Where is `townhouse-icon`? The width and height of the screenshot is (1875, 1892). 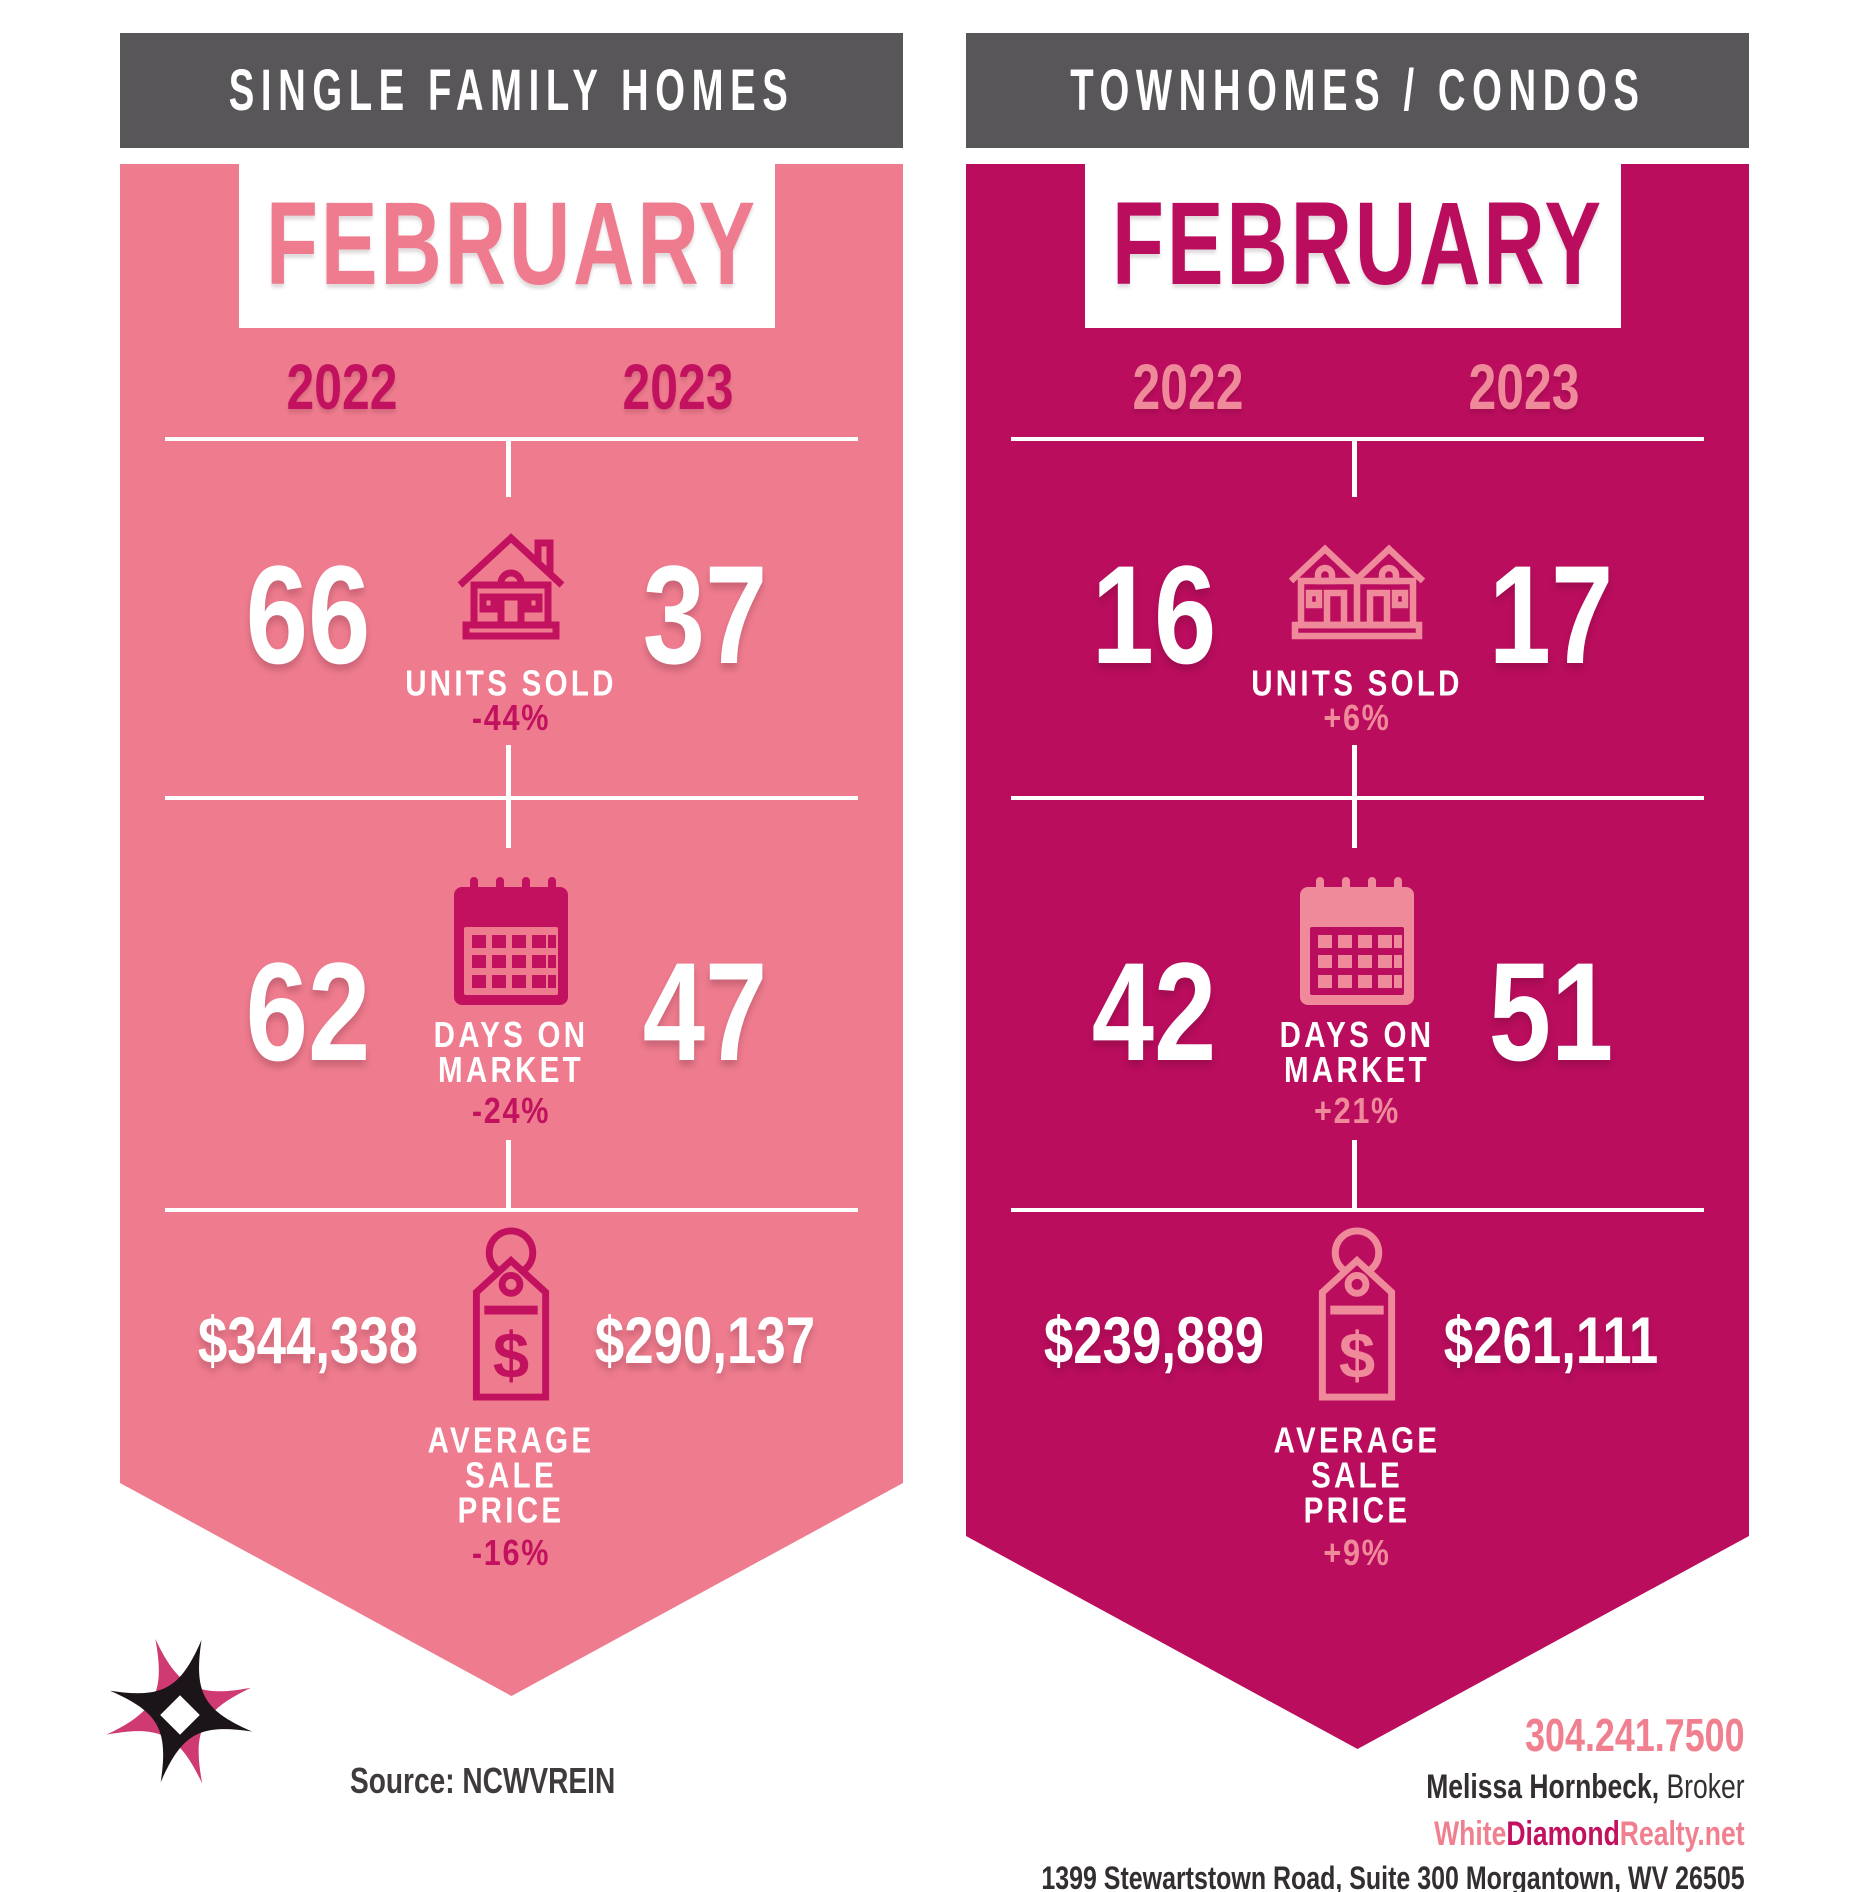 townhouse-icon is located at coordinates (1357, 588).